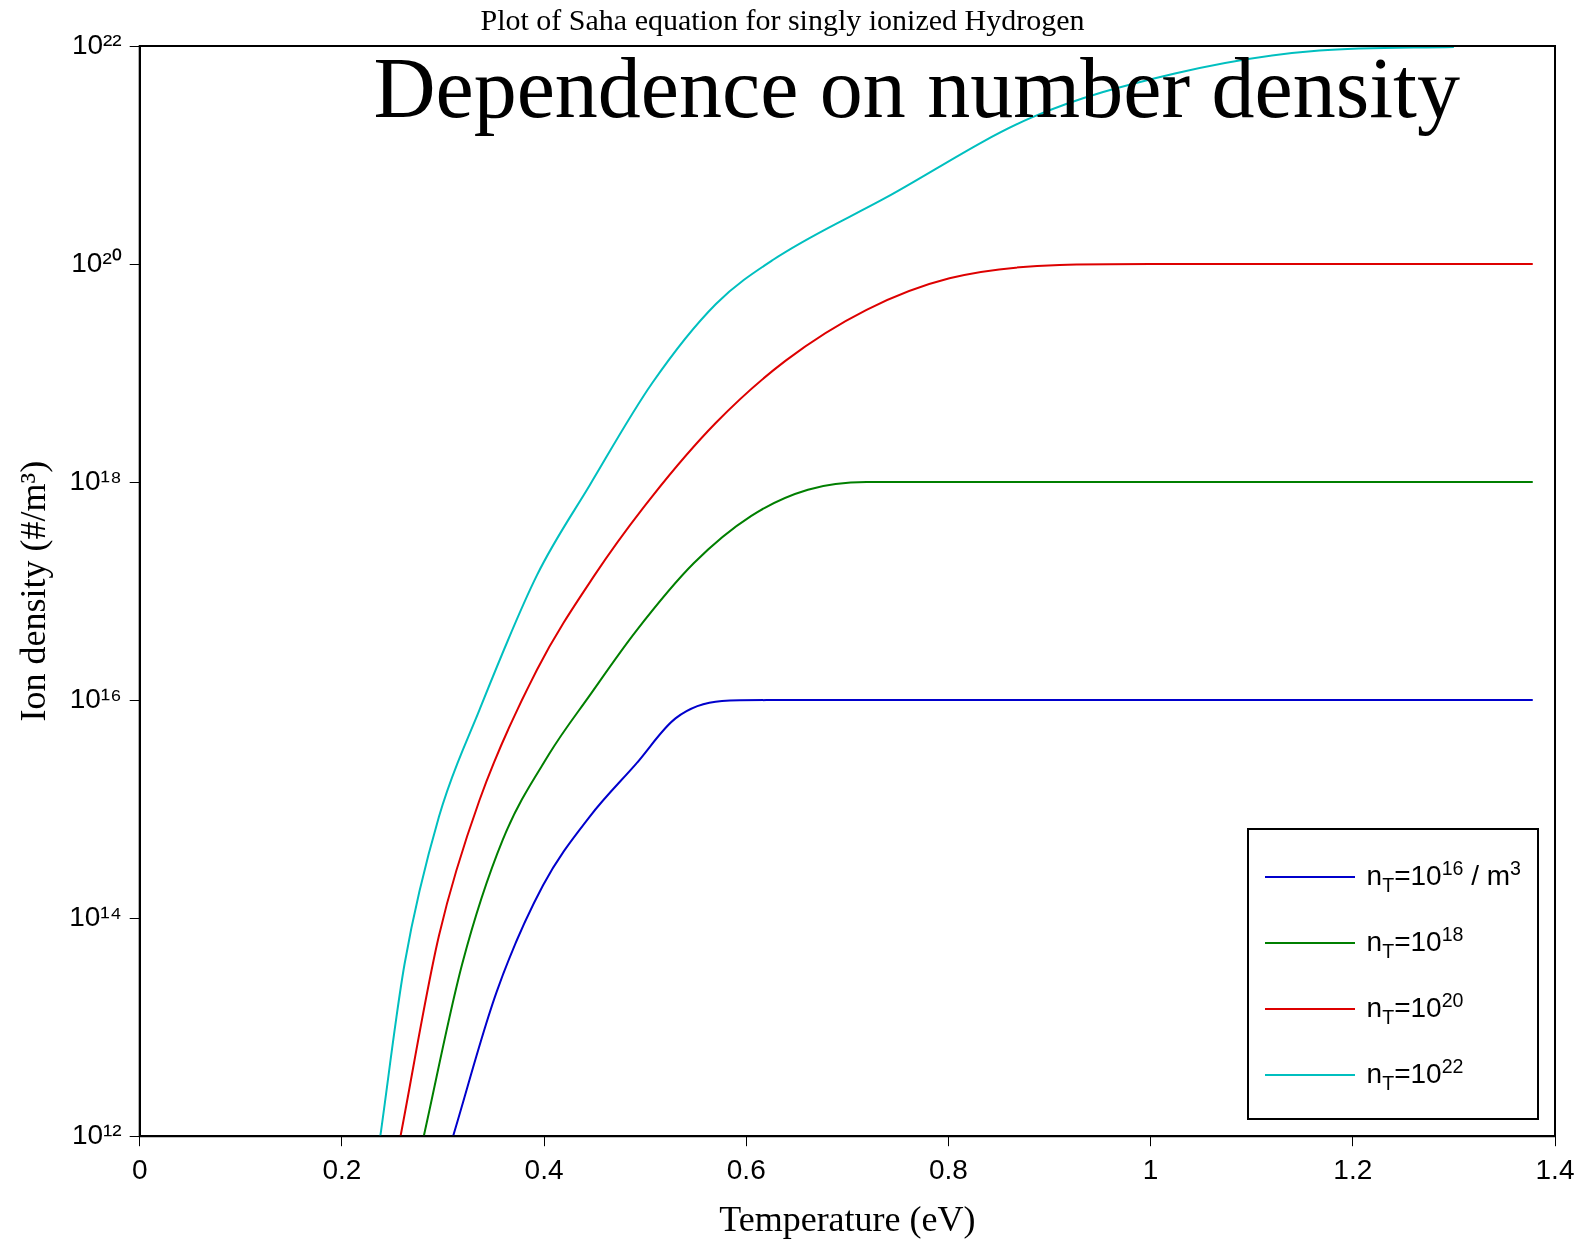 This screenshot has width=1585, height=1247. What do you see at coordinates (95, 480) in the screenshot?
I see `y-tick-label: 10¹⁸` at bounding box center [95, 480].